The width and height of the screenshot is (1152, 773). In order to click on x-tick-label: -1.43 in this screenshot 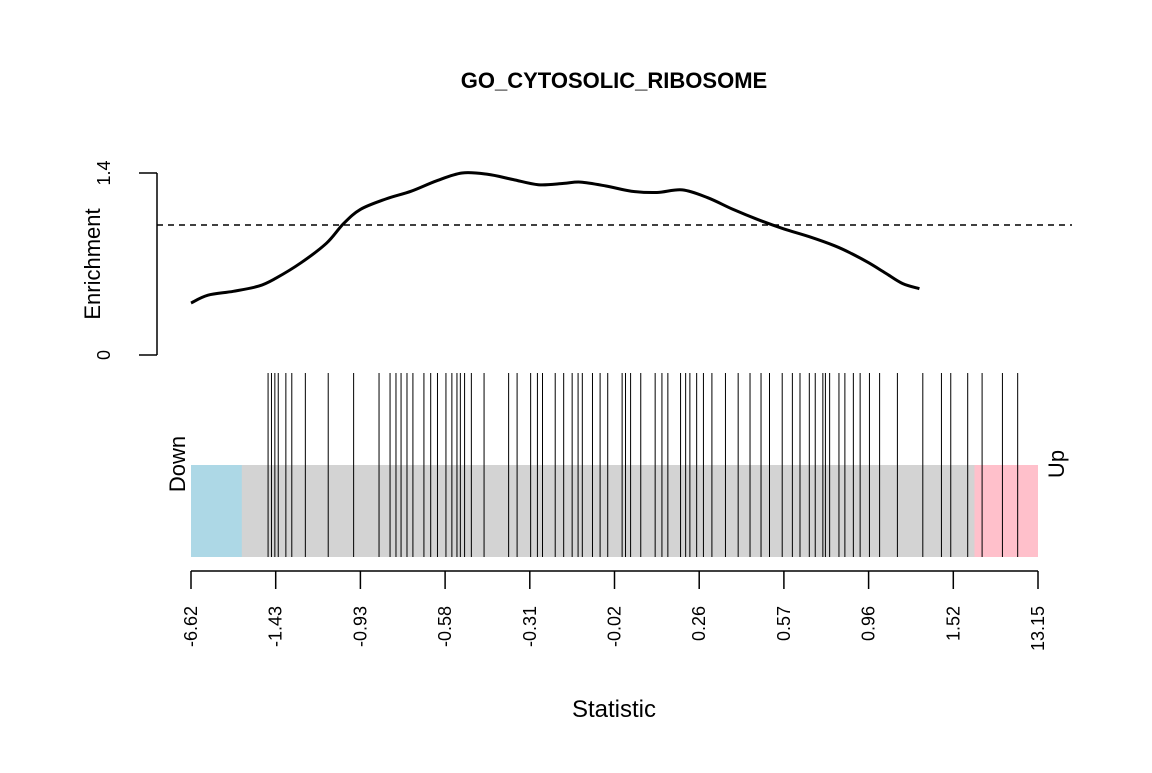, I will do `click(276, 626)`.